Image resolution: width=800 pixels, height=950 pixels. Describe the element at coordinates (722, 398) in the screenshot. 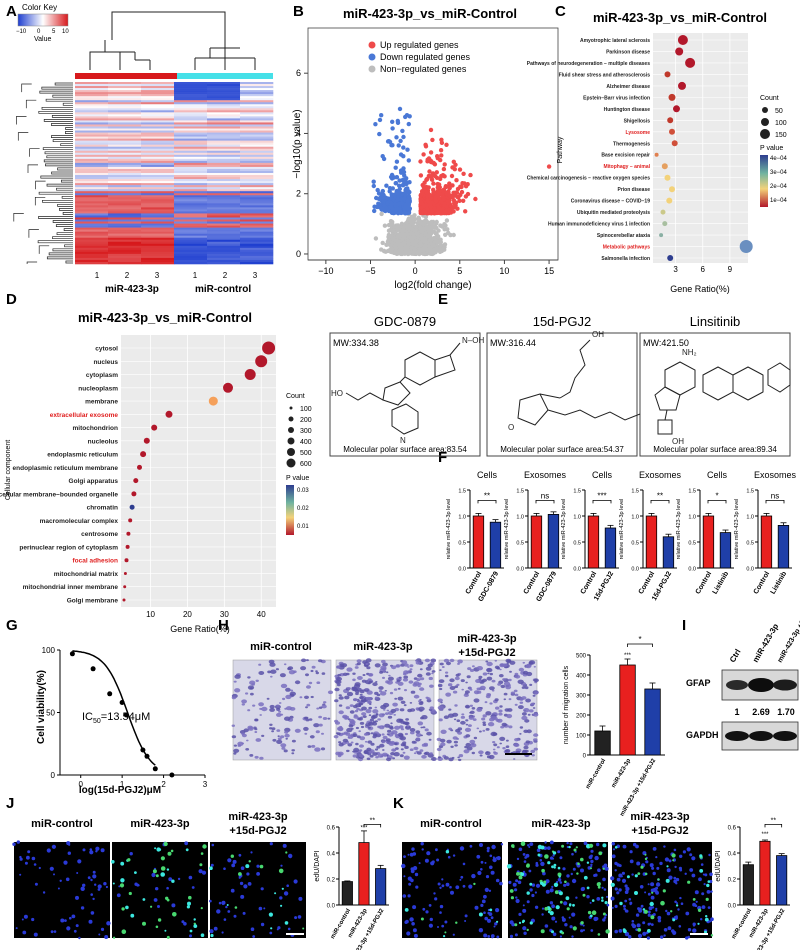

I see `structure-linsitinib` at that location.